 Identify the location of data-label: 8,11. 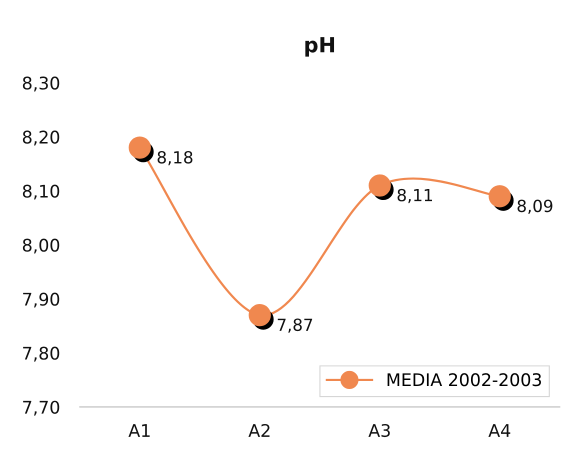
(415, 196).